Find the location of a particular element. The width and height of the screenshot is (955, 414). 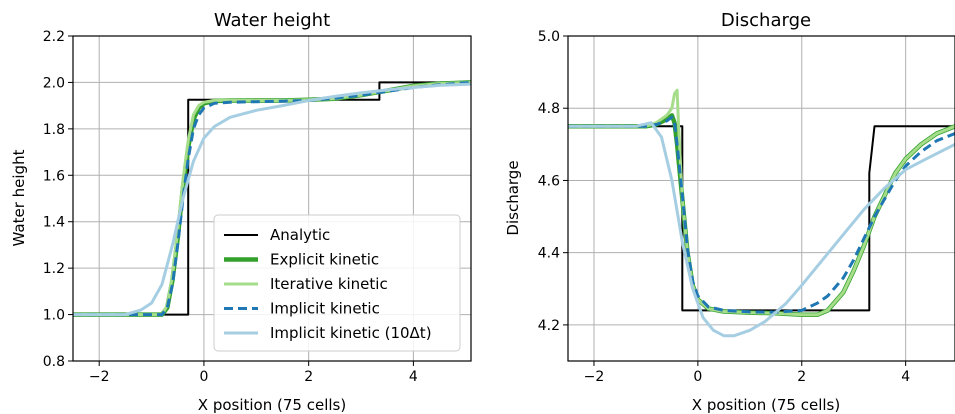

y-tick-label: 1.4 is located at coordinates (54, 223).